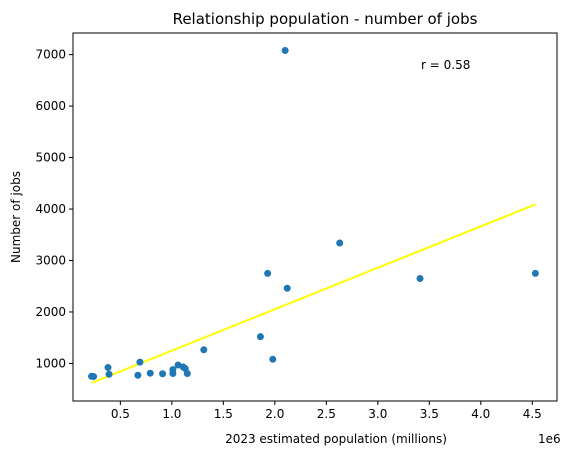  Describe the element at coordinates (326, 414) in the screenshot. I see `x-tick-label: 2.5` at that location.